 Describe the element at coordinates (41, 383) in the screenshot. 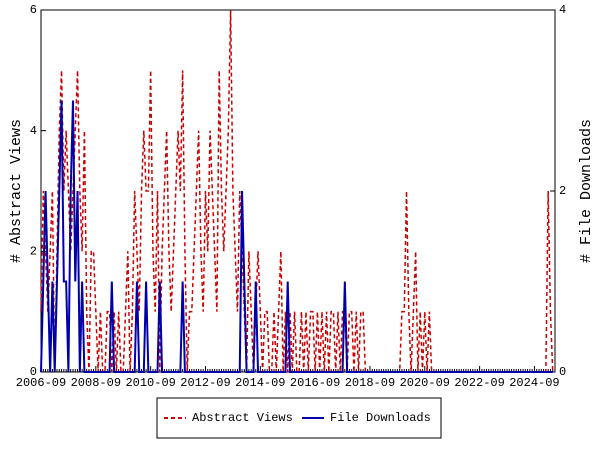

I see `x-tick-label: 2006-09` at that location.